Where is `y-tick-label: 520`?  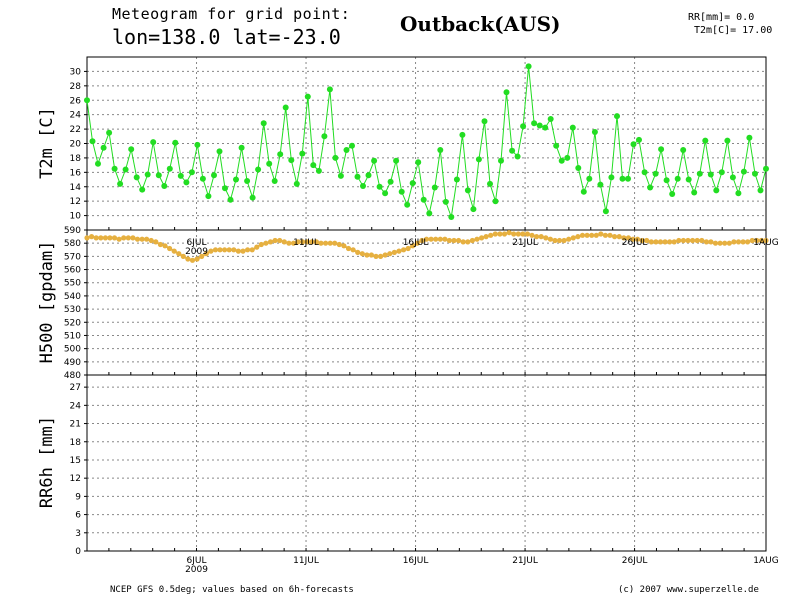 y-tick-label: 520 is located at coordinates (72, 323).